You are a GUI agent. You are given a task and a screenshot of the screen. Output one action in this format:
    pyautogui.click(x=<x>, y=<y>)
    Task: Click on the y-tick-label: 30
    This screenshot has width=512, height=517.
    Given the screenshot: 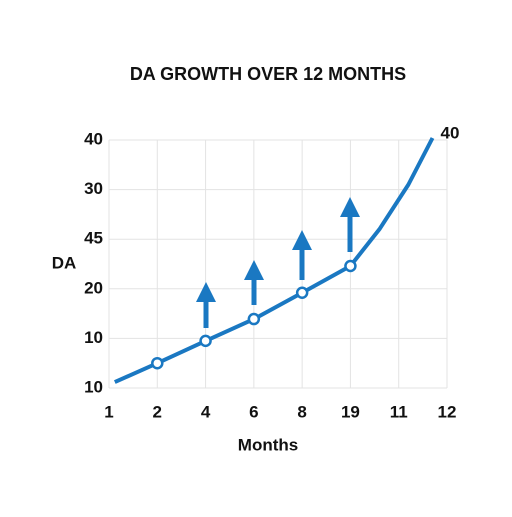 What is the action you would take?
    pyautogui.click(x=93, y=188)
    